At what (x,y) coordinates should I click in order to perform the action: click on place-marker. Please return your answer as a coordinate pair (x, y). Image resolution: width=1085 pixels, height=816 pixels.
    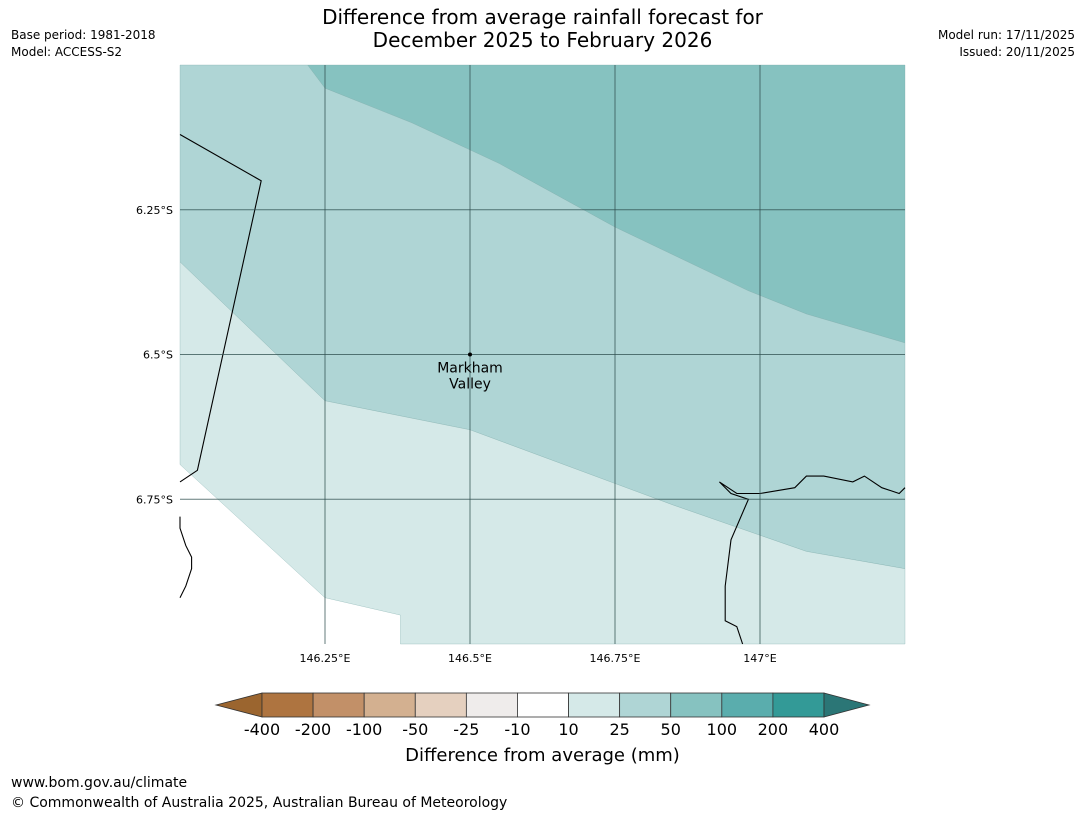
    Looking at the image, I should click on (470, 354).